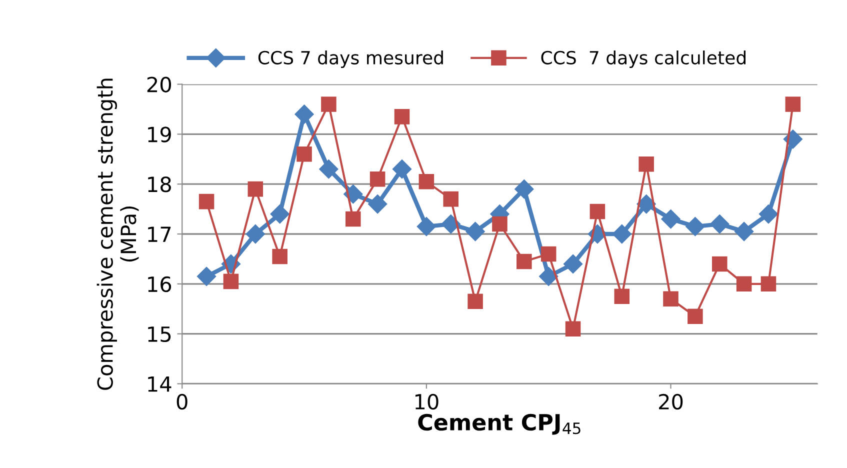  What do you see at coordinates (159, 134) in the screenshot?
I see `y-tick-label: 19` at bounding box center [159, 134].